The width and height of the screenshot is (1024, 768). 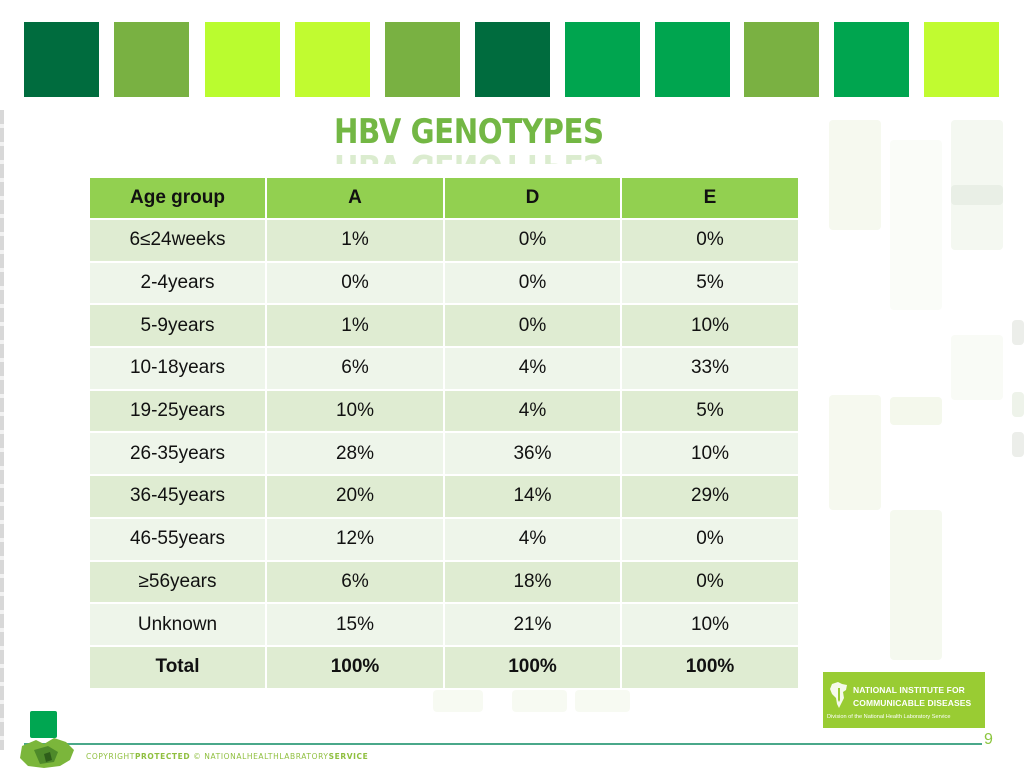 What do you see at coordinates (355, 496) in the screenshot?
I see `cell-a: 20%` at bounding box center [355, 496].